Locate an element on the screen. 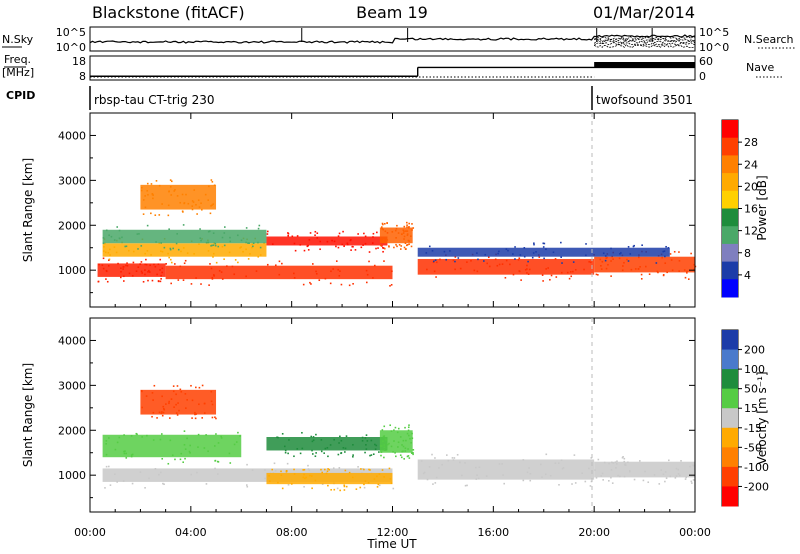 This screenshot has height=554, width=800. freq-tick-0: 18 is located at coordinates (79, 61).